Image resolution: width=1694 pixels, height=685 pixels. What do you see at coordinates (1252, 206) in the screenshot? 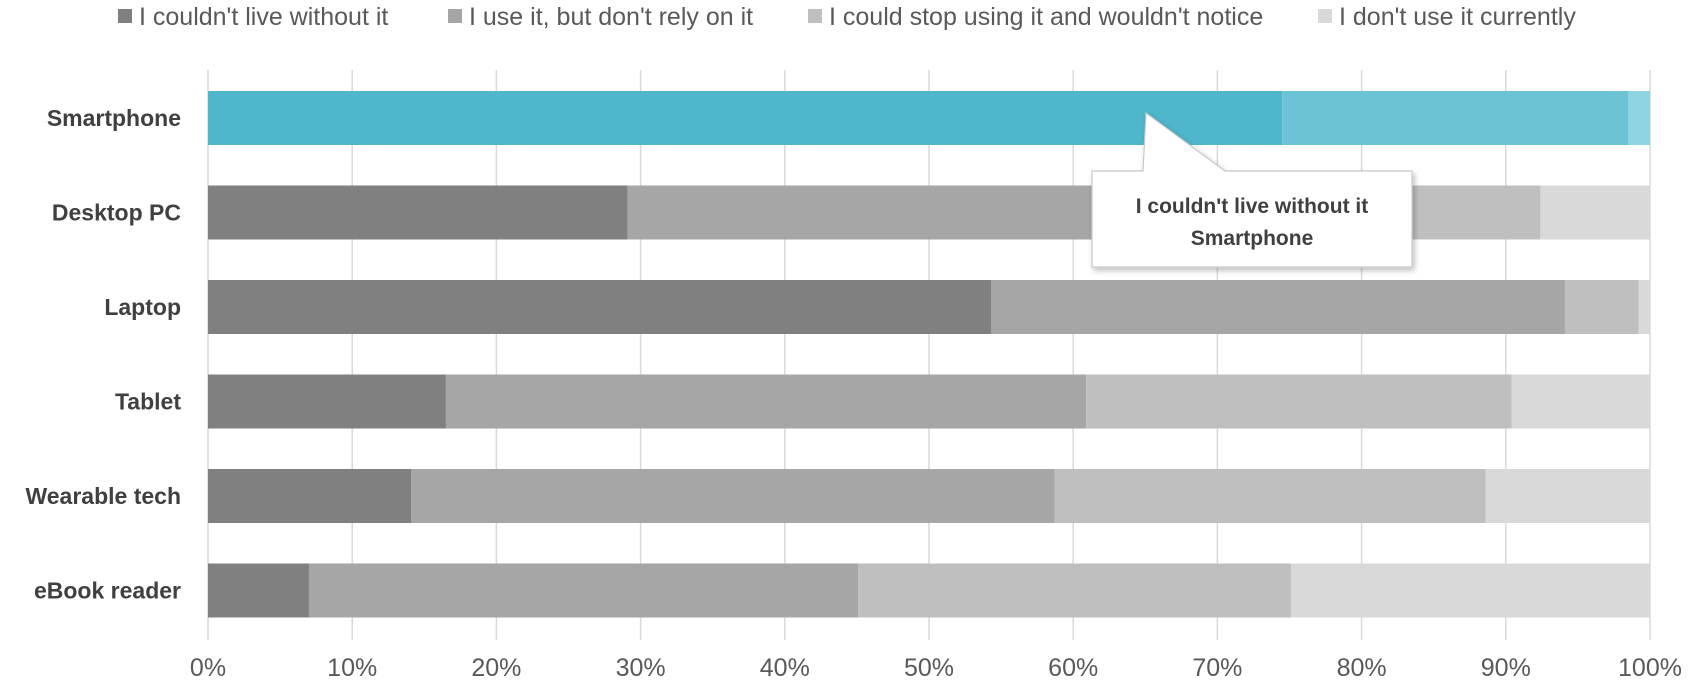
I see `tooltip-series-name: I couldn't live without it` at bounding box center [1252, 206].